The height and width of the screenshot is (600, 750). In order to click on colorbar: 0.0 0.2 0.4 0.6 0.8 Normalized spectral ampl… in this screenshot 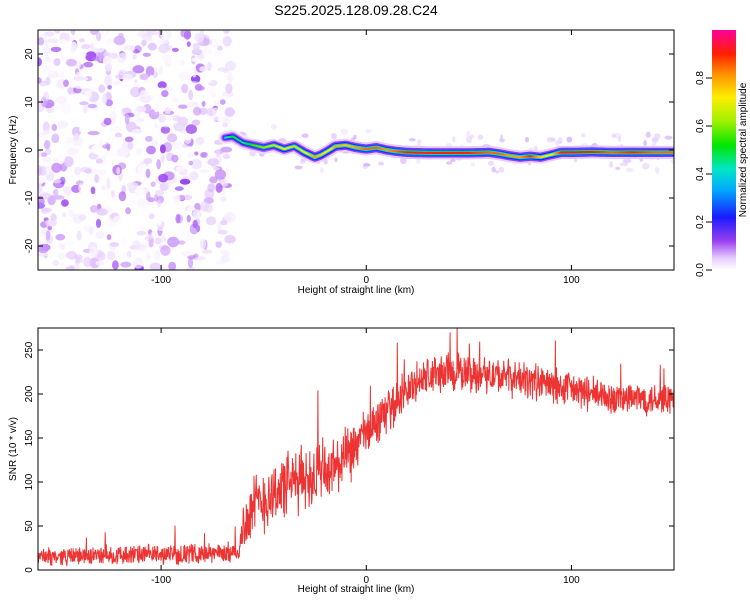, I will do `click(722, 153)`.